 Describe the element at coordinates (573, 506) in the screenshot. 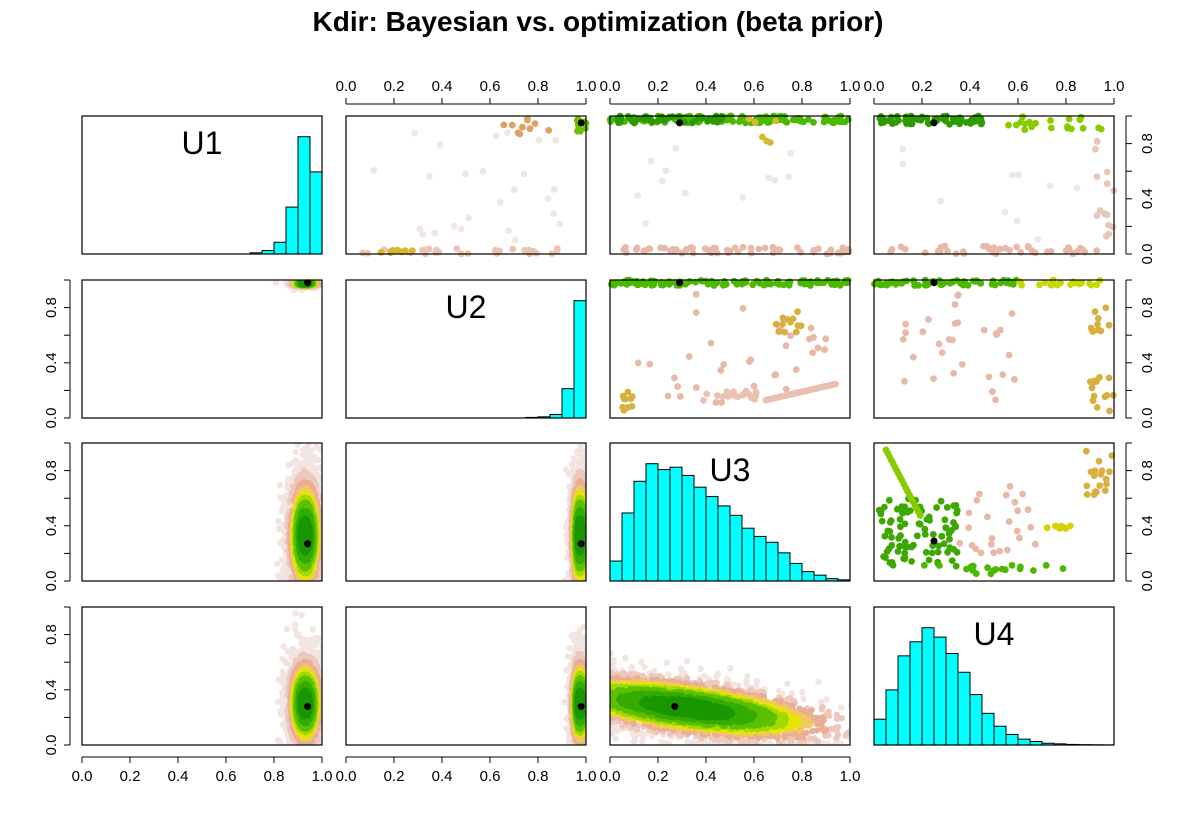

I see `posterior-cloud-U3-vs-U2` at that location.